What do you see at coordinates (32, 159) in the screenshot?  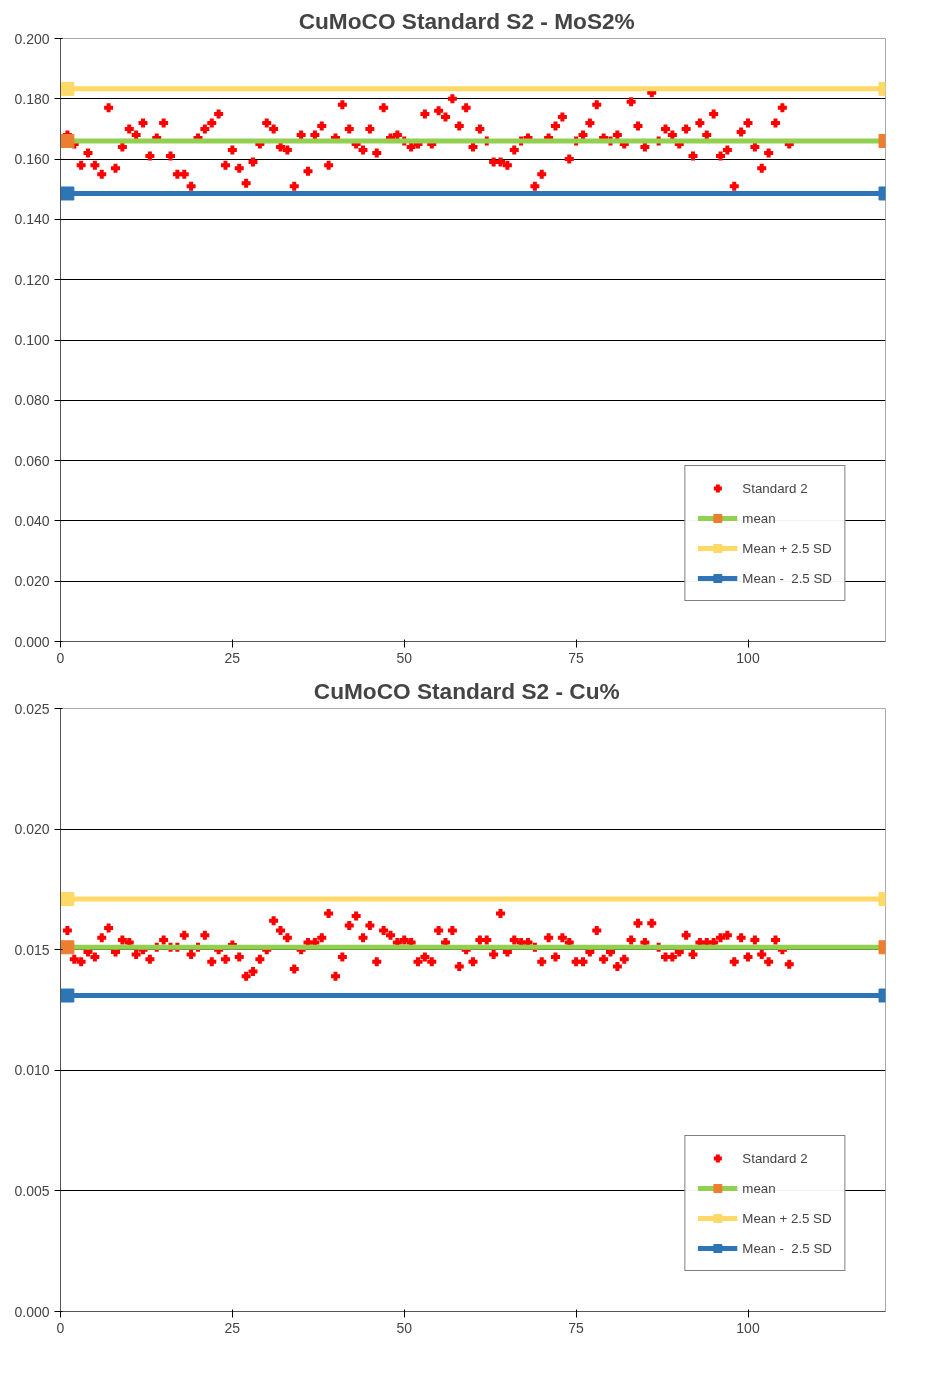 I see `y-tick-label: 0.160` at bounding box center [32, 159].